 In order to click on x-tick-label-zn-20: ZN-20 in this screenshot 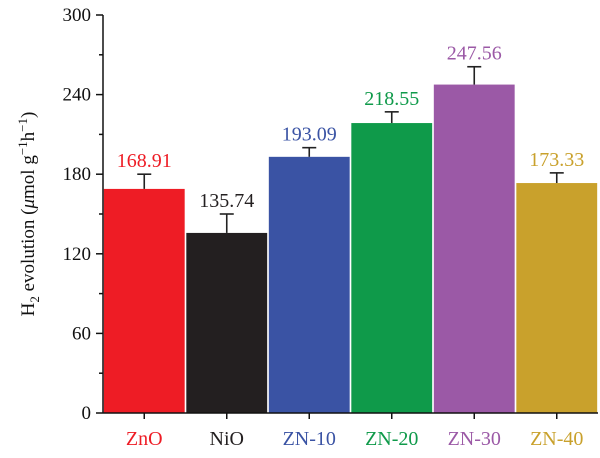, I will do `click(391, 439)`.